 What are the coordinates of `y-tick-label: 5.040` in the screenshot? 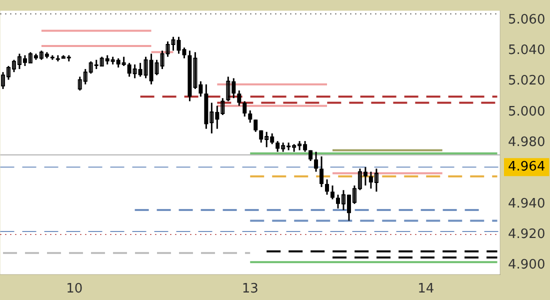 It's located at (527, 50).